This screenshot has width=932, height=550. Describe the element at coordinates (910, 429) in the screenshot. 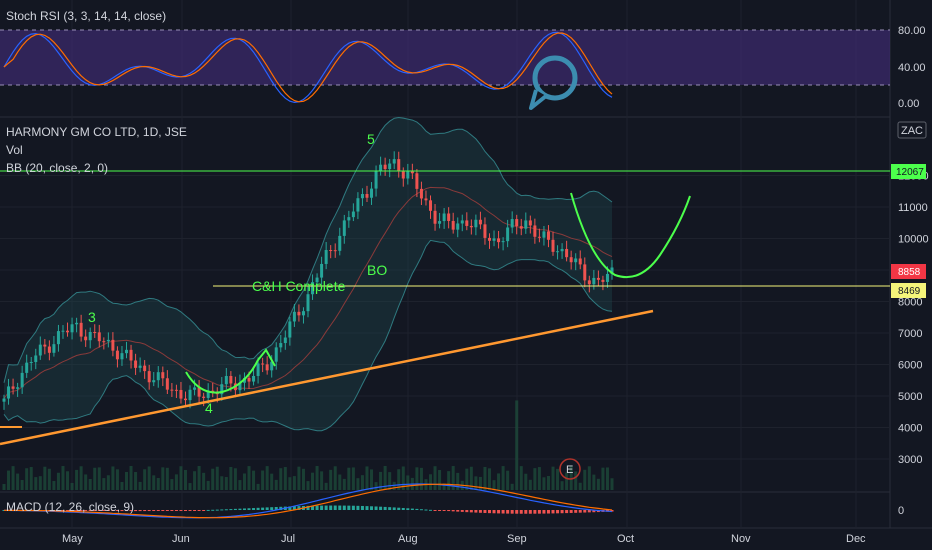

I see `price-tick-label: 4000` at that location.